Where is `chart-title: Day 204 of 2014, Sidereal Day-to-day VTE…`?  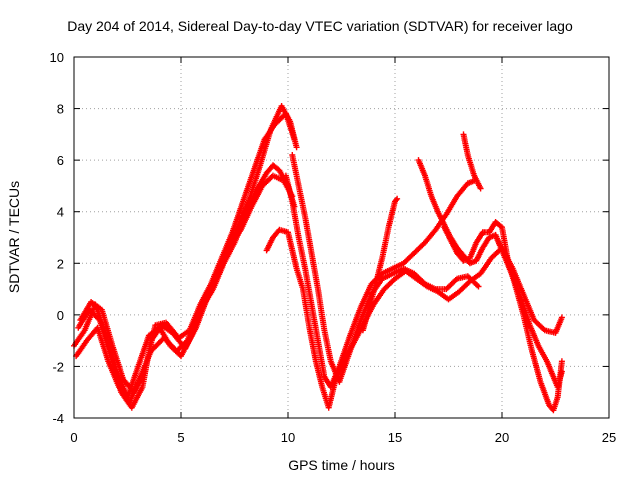
chart-title: Day 204 of 2014, Sidereal Day-to-day VTE… is located at coordinates (320, 26).